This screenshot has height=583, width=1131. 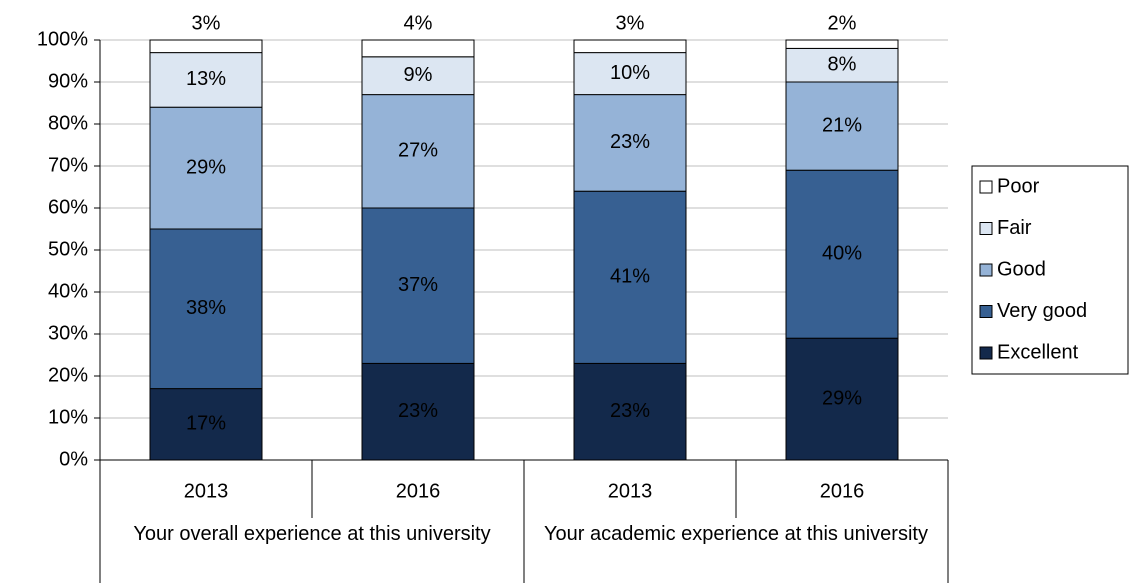 I want to click on y-tick-label: 20%, so click(x=68, y=375).